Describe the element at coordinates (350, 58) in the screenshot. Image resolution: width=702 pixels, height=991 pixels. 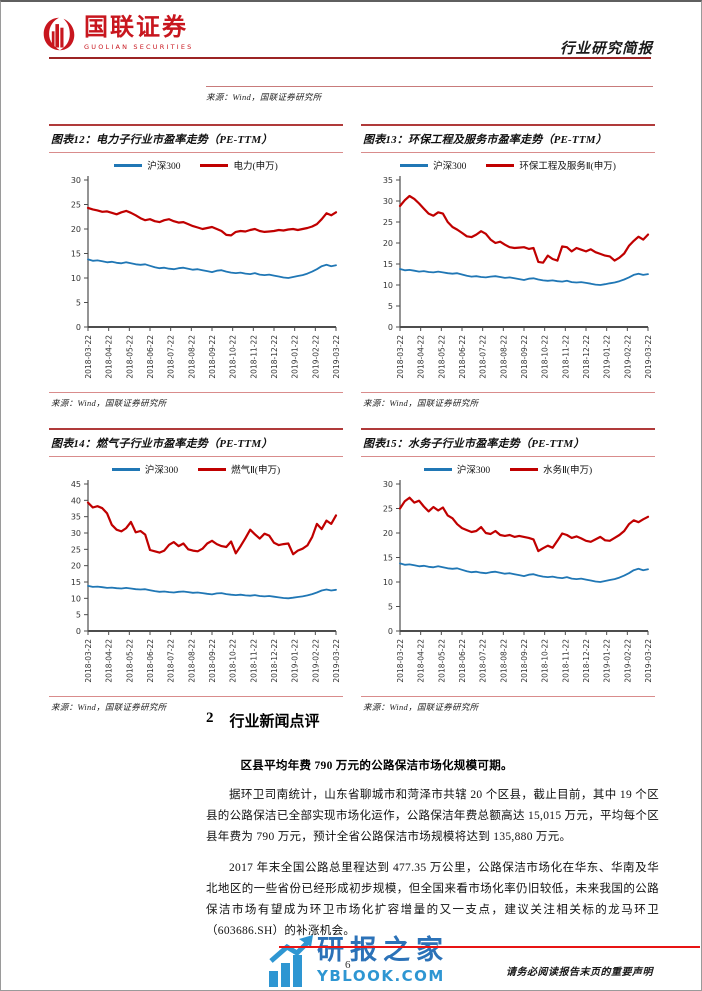
I see `header-rule` at that location.